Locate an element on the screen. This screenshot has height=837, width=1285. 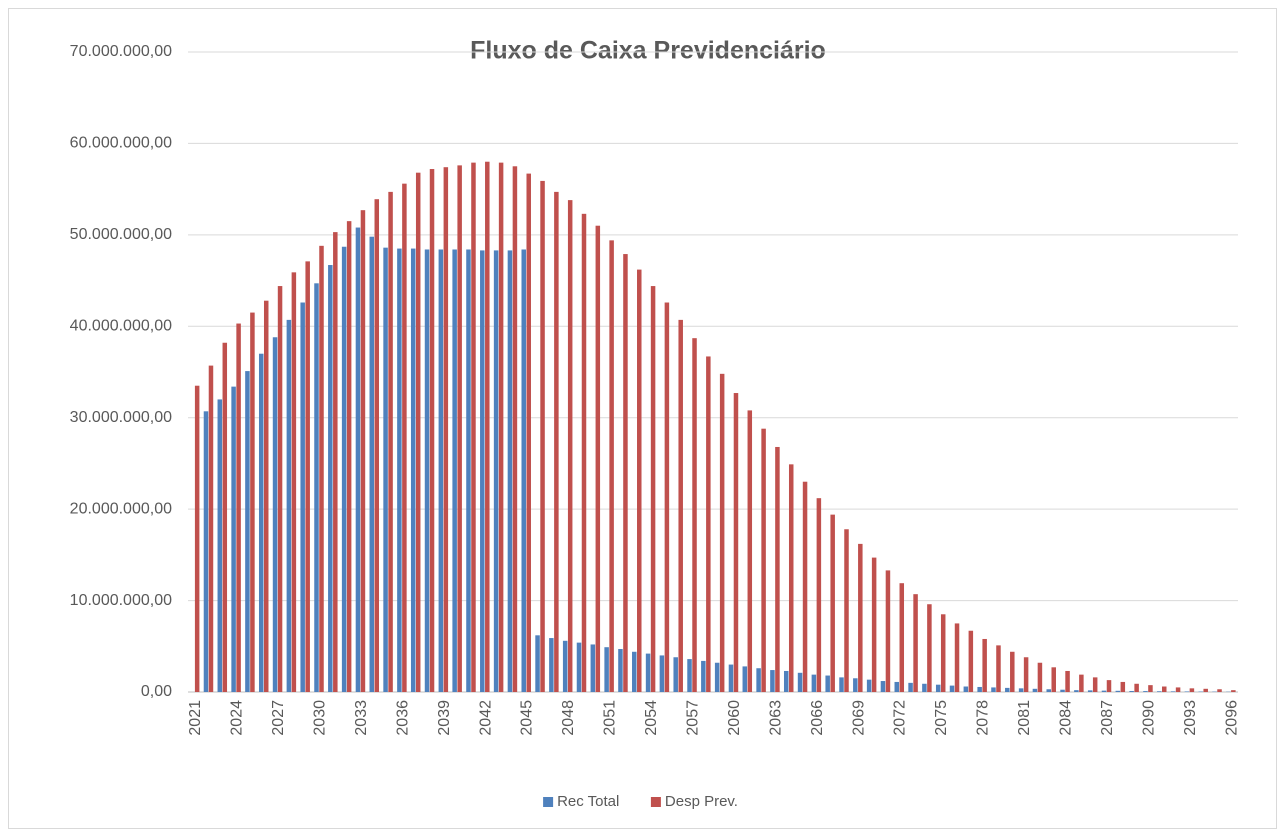
y-tick-label: 20.000.000,00 is located at coordinates (121, 508).